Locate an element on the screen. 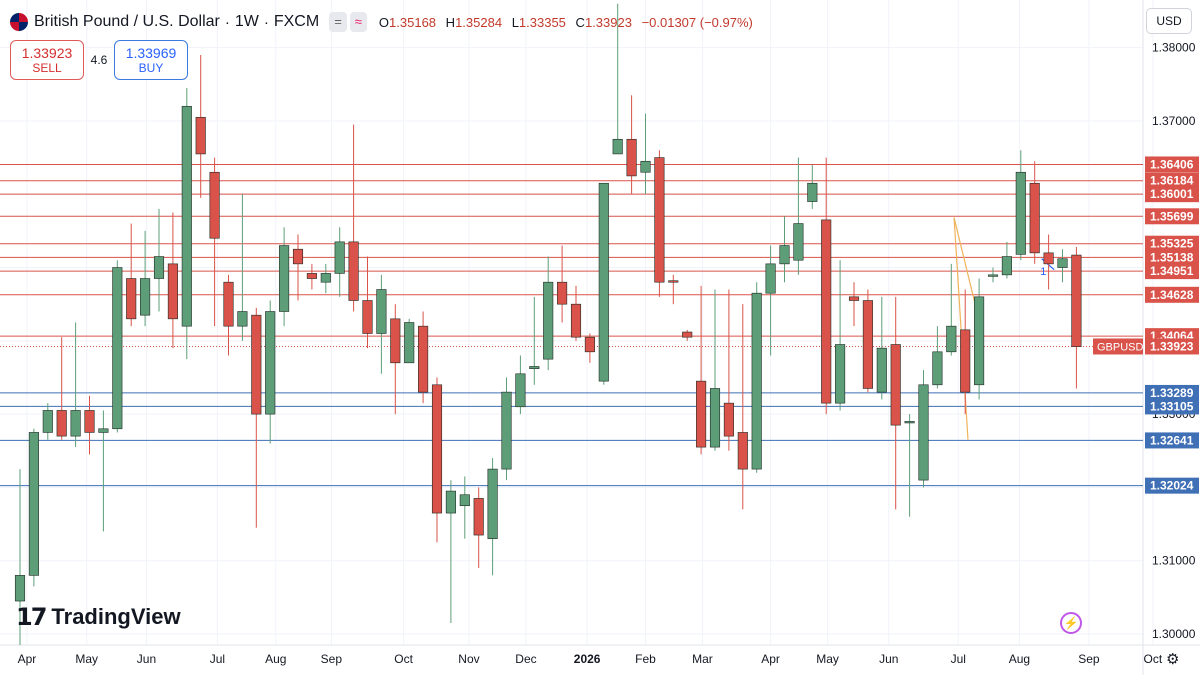  change-value: −0.01307 (−0.97%) is located at coordinates (697, 22).